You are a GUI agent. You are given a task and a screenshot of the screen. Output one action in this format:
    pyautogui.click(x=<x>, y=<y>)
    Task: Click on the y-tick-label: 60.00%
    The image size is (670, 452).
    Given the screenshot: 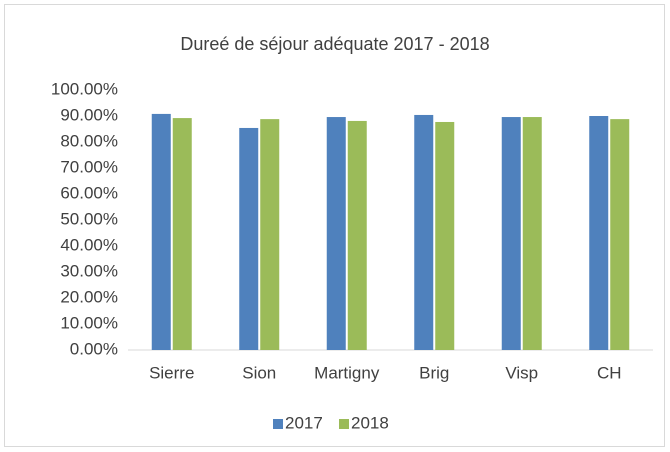 What is the action you would take?
    pyautogui.click(x=89, y=192)
    